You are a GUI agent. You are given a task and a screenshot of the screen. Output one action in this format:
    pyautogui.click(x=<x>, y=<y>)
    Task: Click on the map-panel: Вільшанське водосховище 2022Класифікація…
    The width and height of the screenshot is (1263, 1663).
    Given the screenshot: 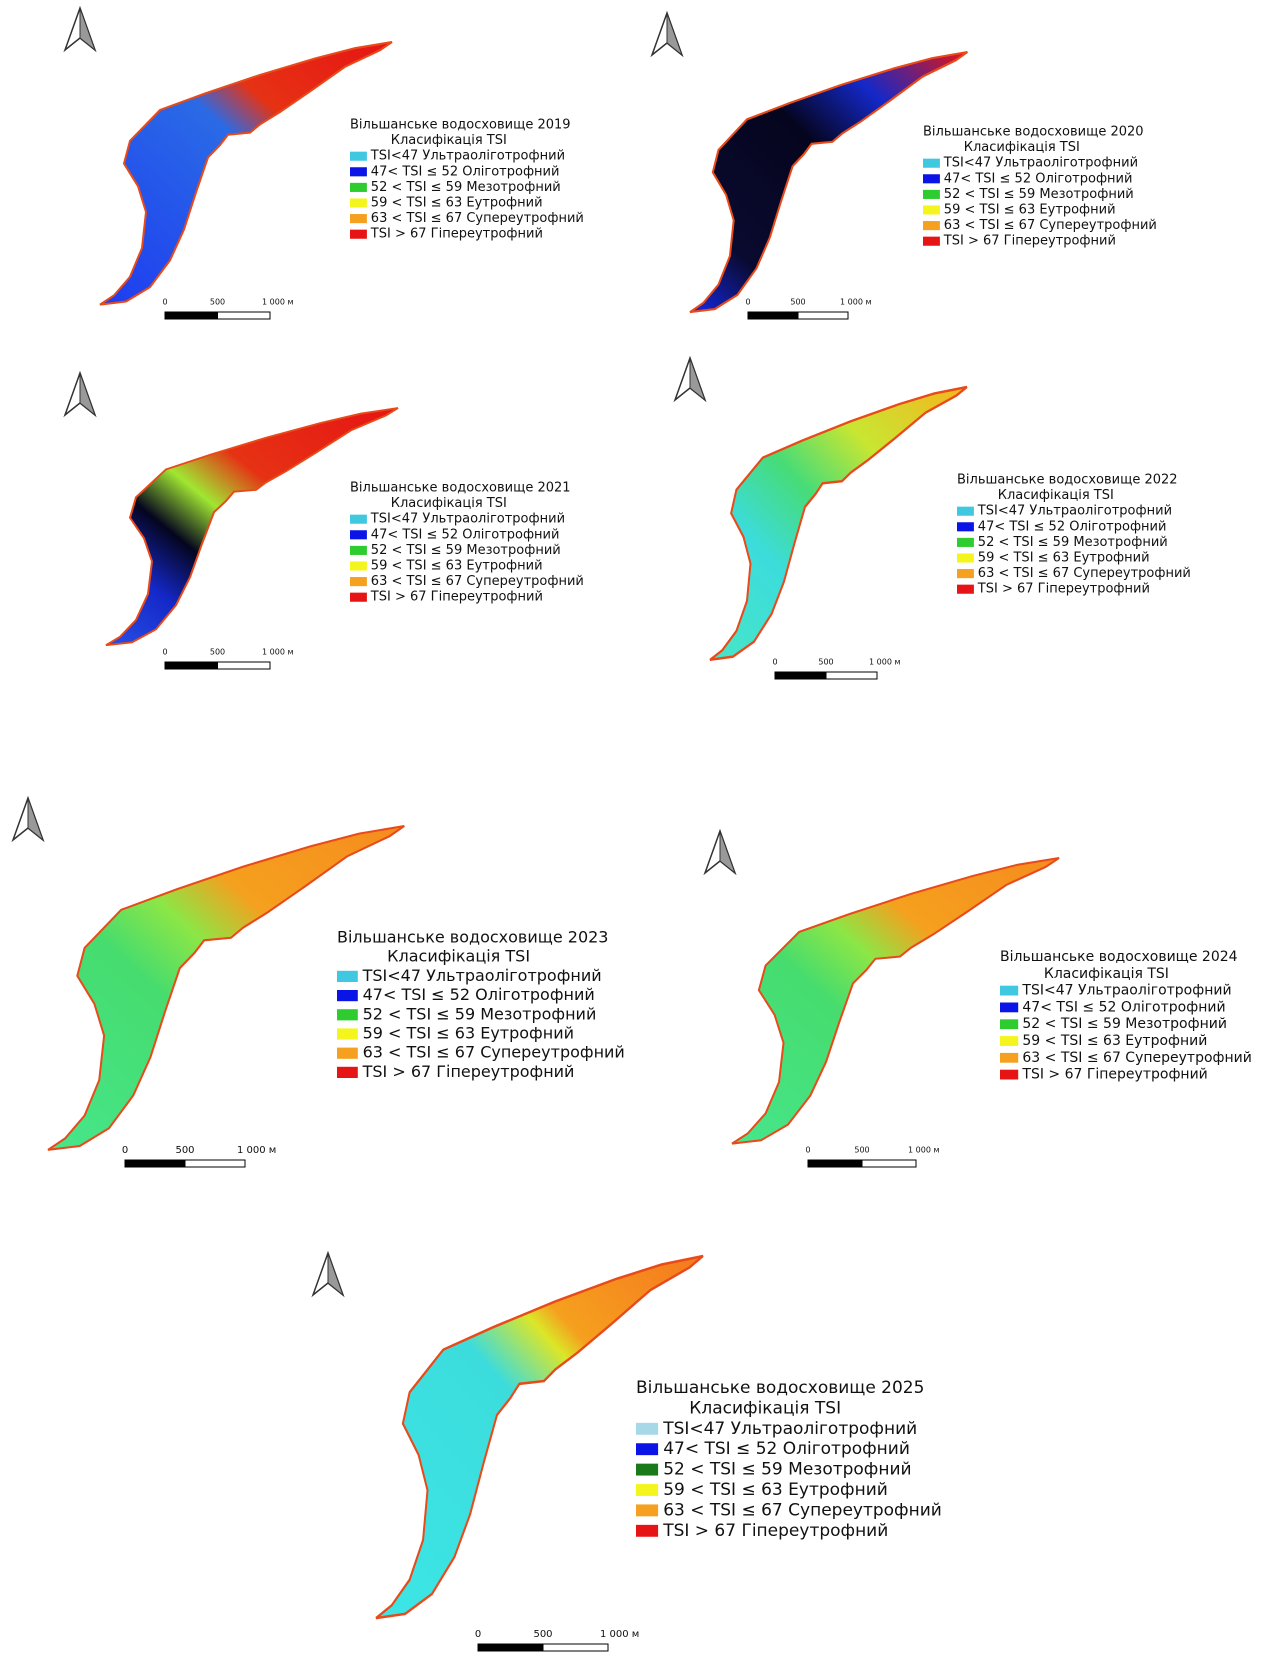 What is the action you would take?
    pyautogui.click(x=932, y=517)
    